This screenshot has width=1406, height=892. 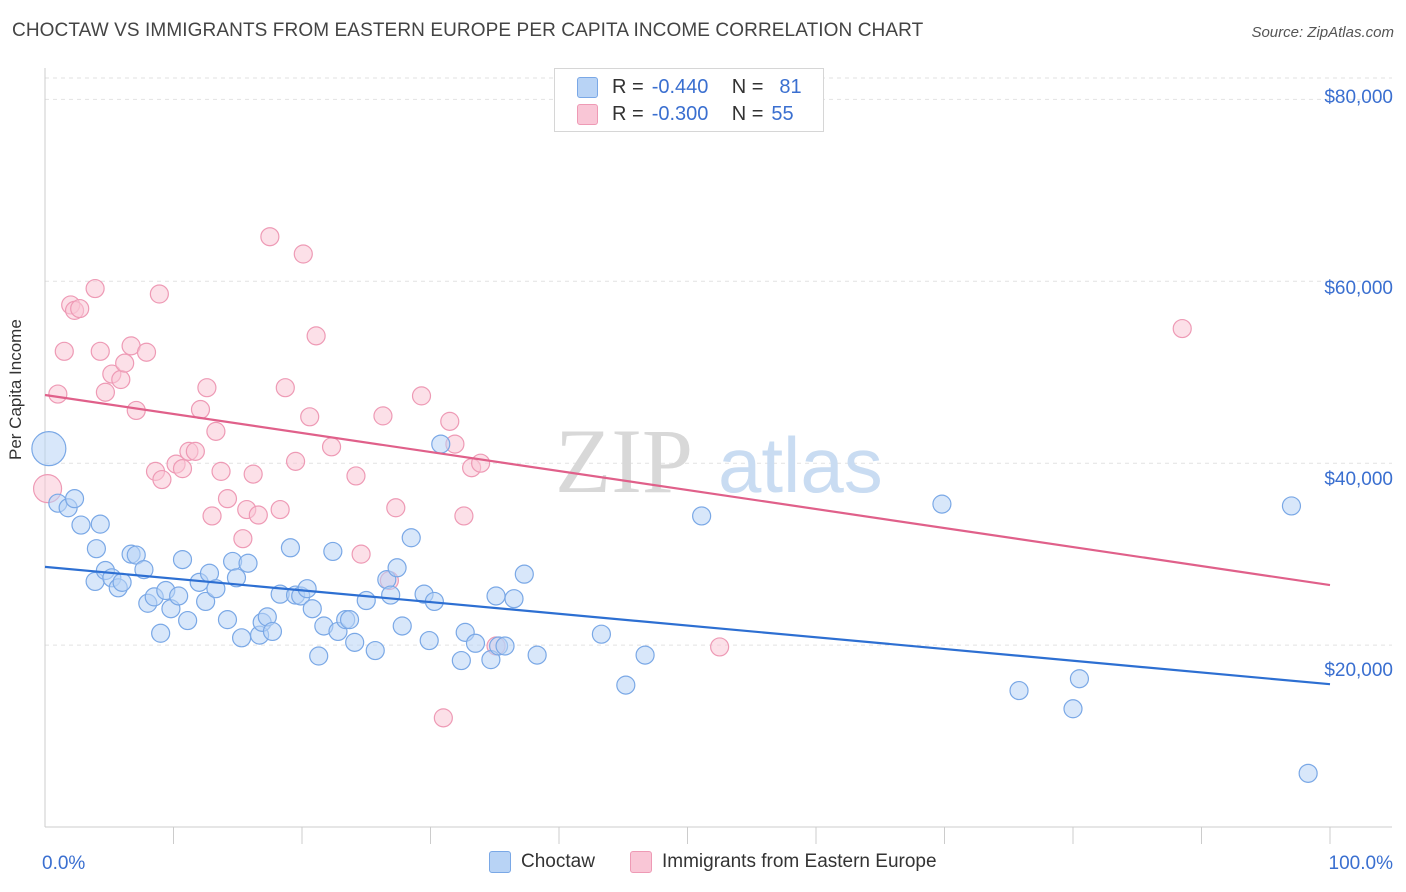 I want to click on y-axis-label: Per Capita Income, so click(x=15, y=389).